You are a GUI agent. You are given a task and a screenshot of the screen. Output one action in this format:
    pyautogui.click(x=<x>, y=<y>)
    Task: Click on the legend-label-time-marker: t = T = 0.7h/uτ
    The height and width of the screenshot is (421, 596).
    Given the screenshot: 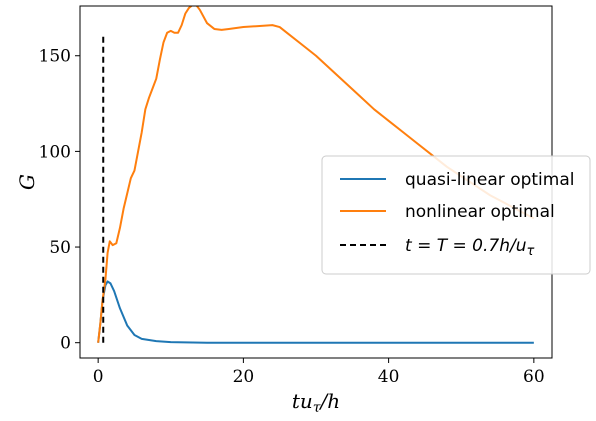 What is the action you would take?
    pyautogui.click(x=469, y=247)
    